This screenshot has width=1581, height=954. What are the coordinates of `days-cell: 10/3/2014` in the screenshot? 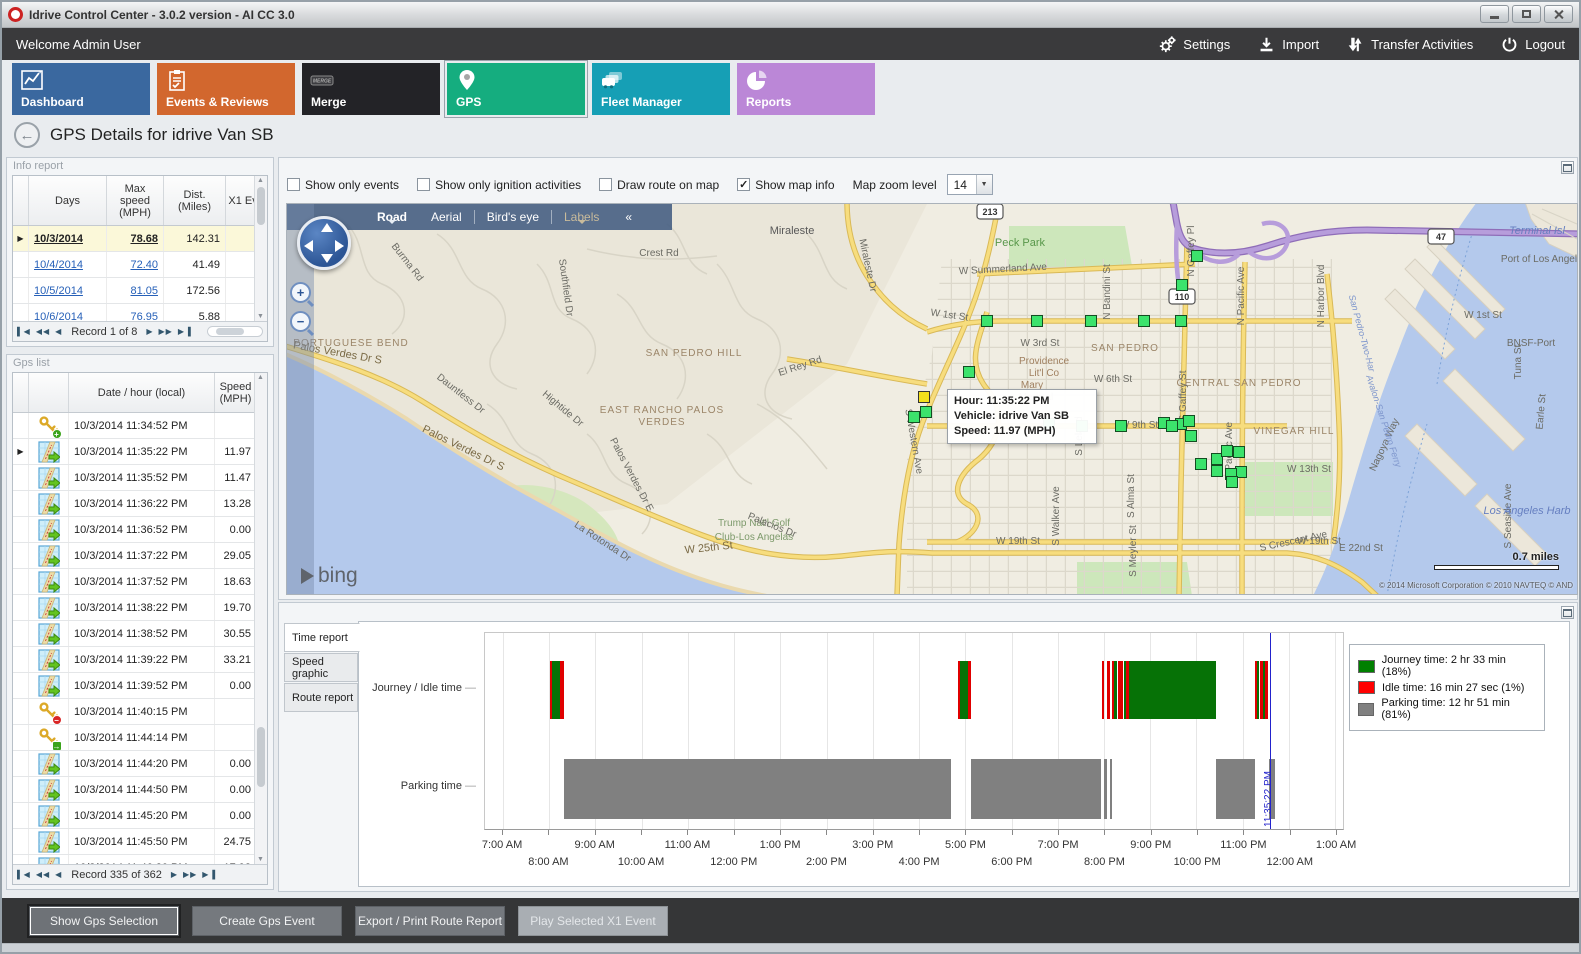 It's located at (68, 238).